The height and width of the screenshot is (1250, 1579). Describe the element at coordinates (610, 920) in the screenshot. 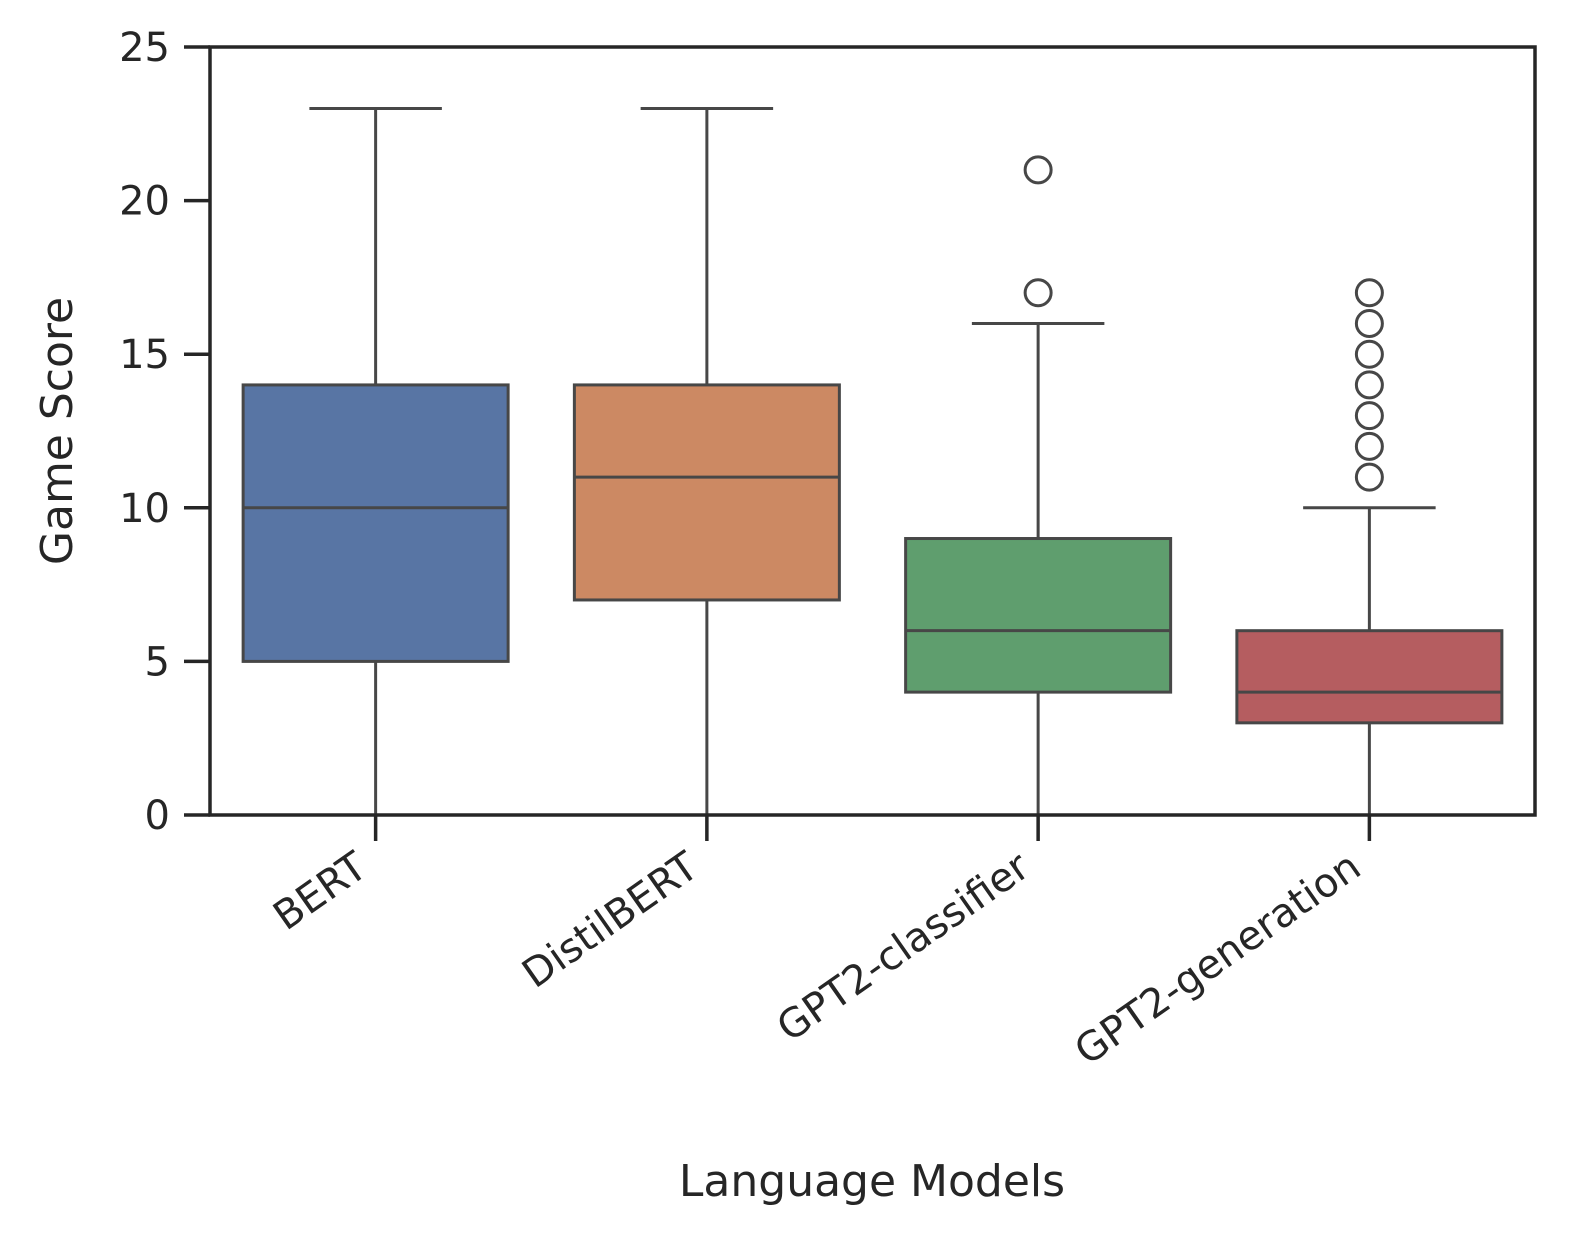

I see `x-tick-label: DistilBERT` at that location.